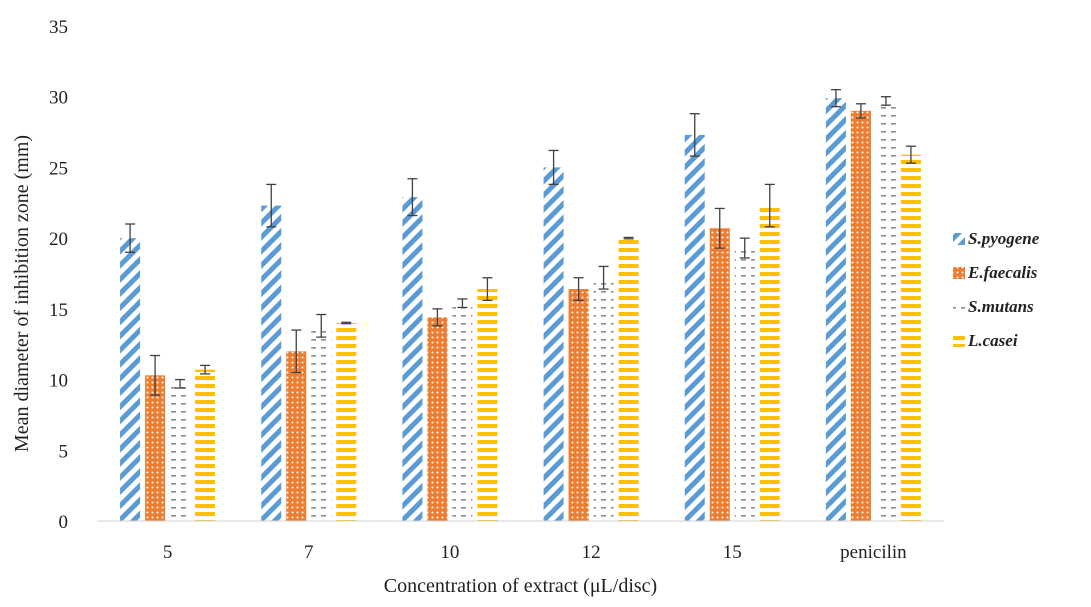 The width and height of the screenshot is (1091, 607). Describe the element at coordinates (58, 310) in the screenshot. I see `y-tick-label: 15` at that location.